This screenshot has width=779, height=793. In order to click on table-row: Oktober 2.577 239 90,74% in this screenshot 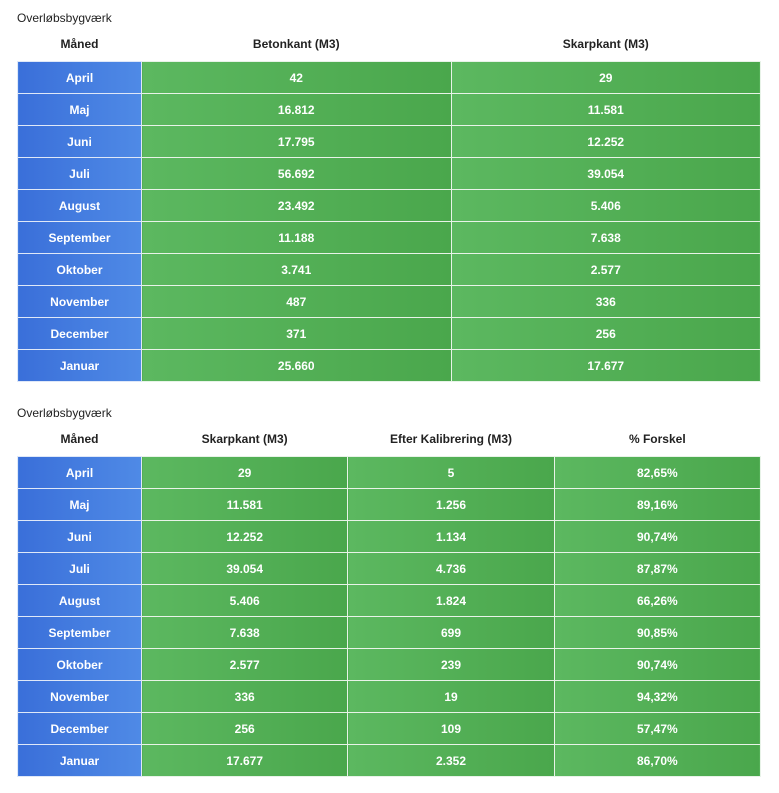, I will do `click(389, 664)`.